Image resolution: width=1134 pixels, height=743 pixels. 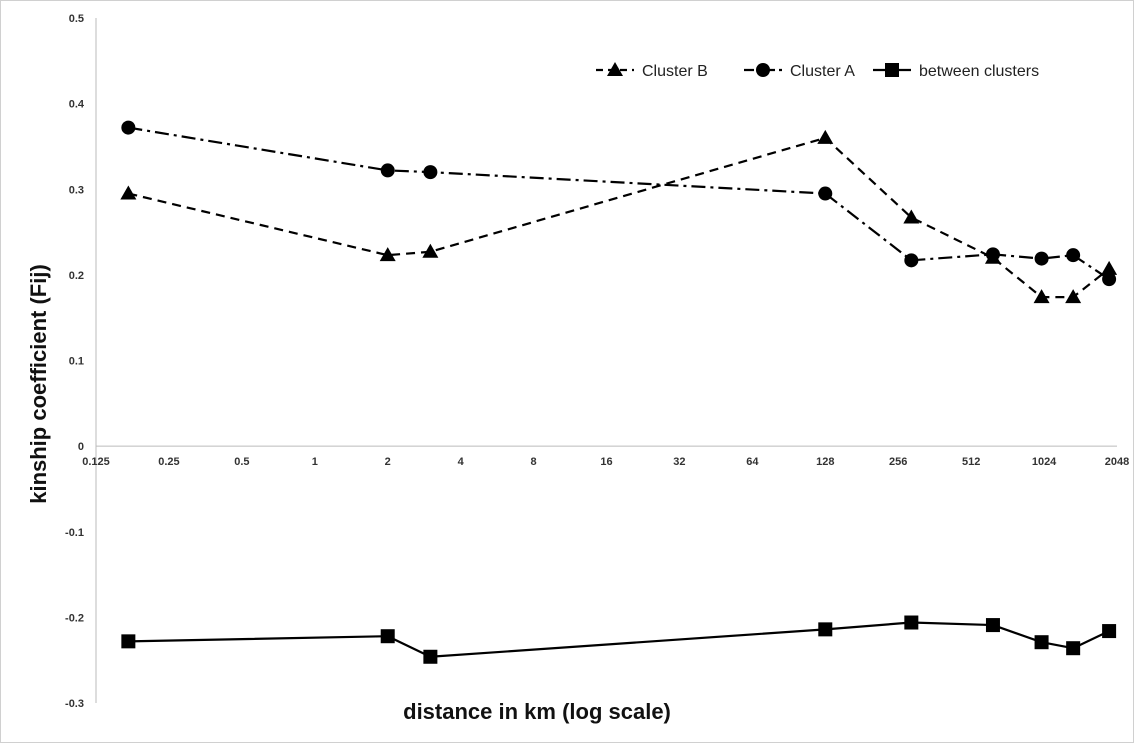 I want to click on series-line, so click(x=619, y=639).